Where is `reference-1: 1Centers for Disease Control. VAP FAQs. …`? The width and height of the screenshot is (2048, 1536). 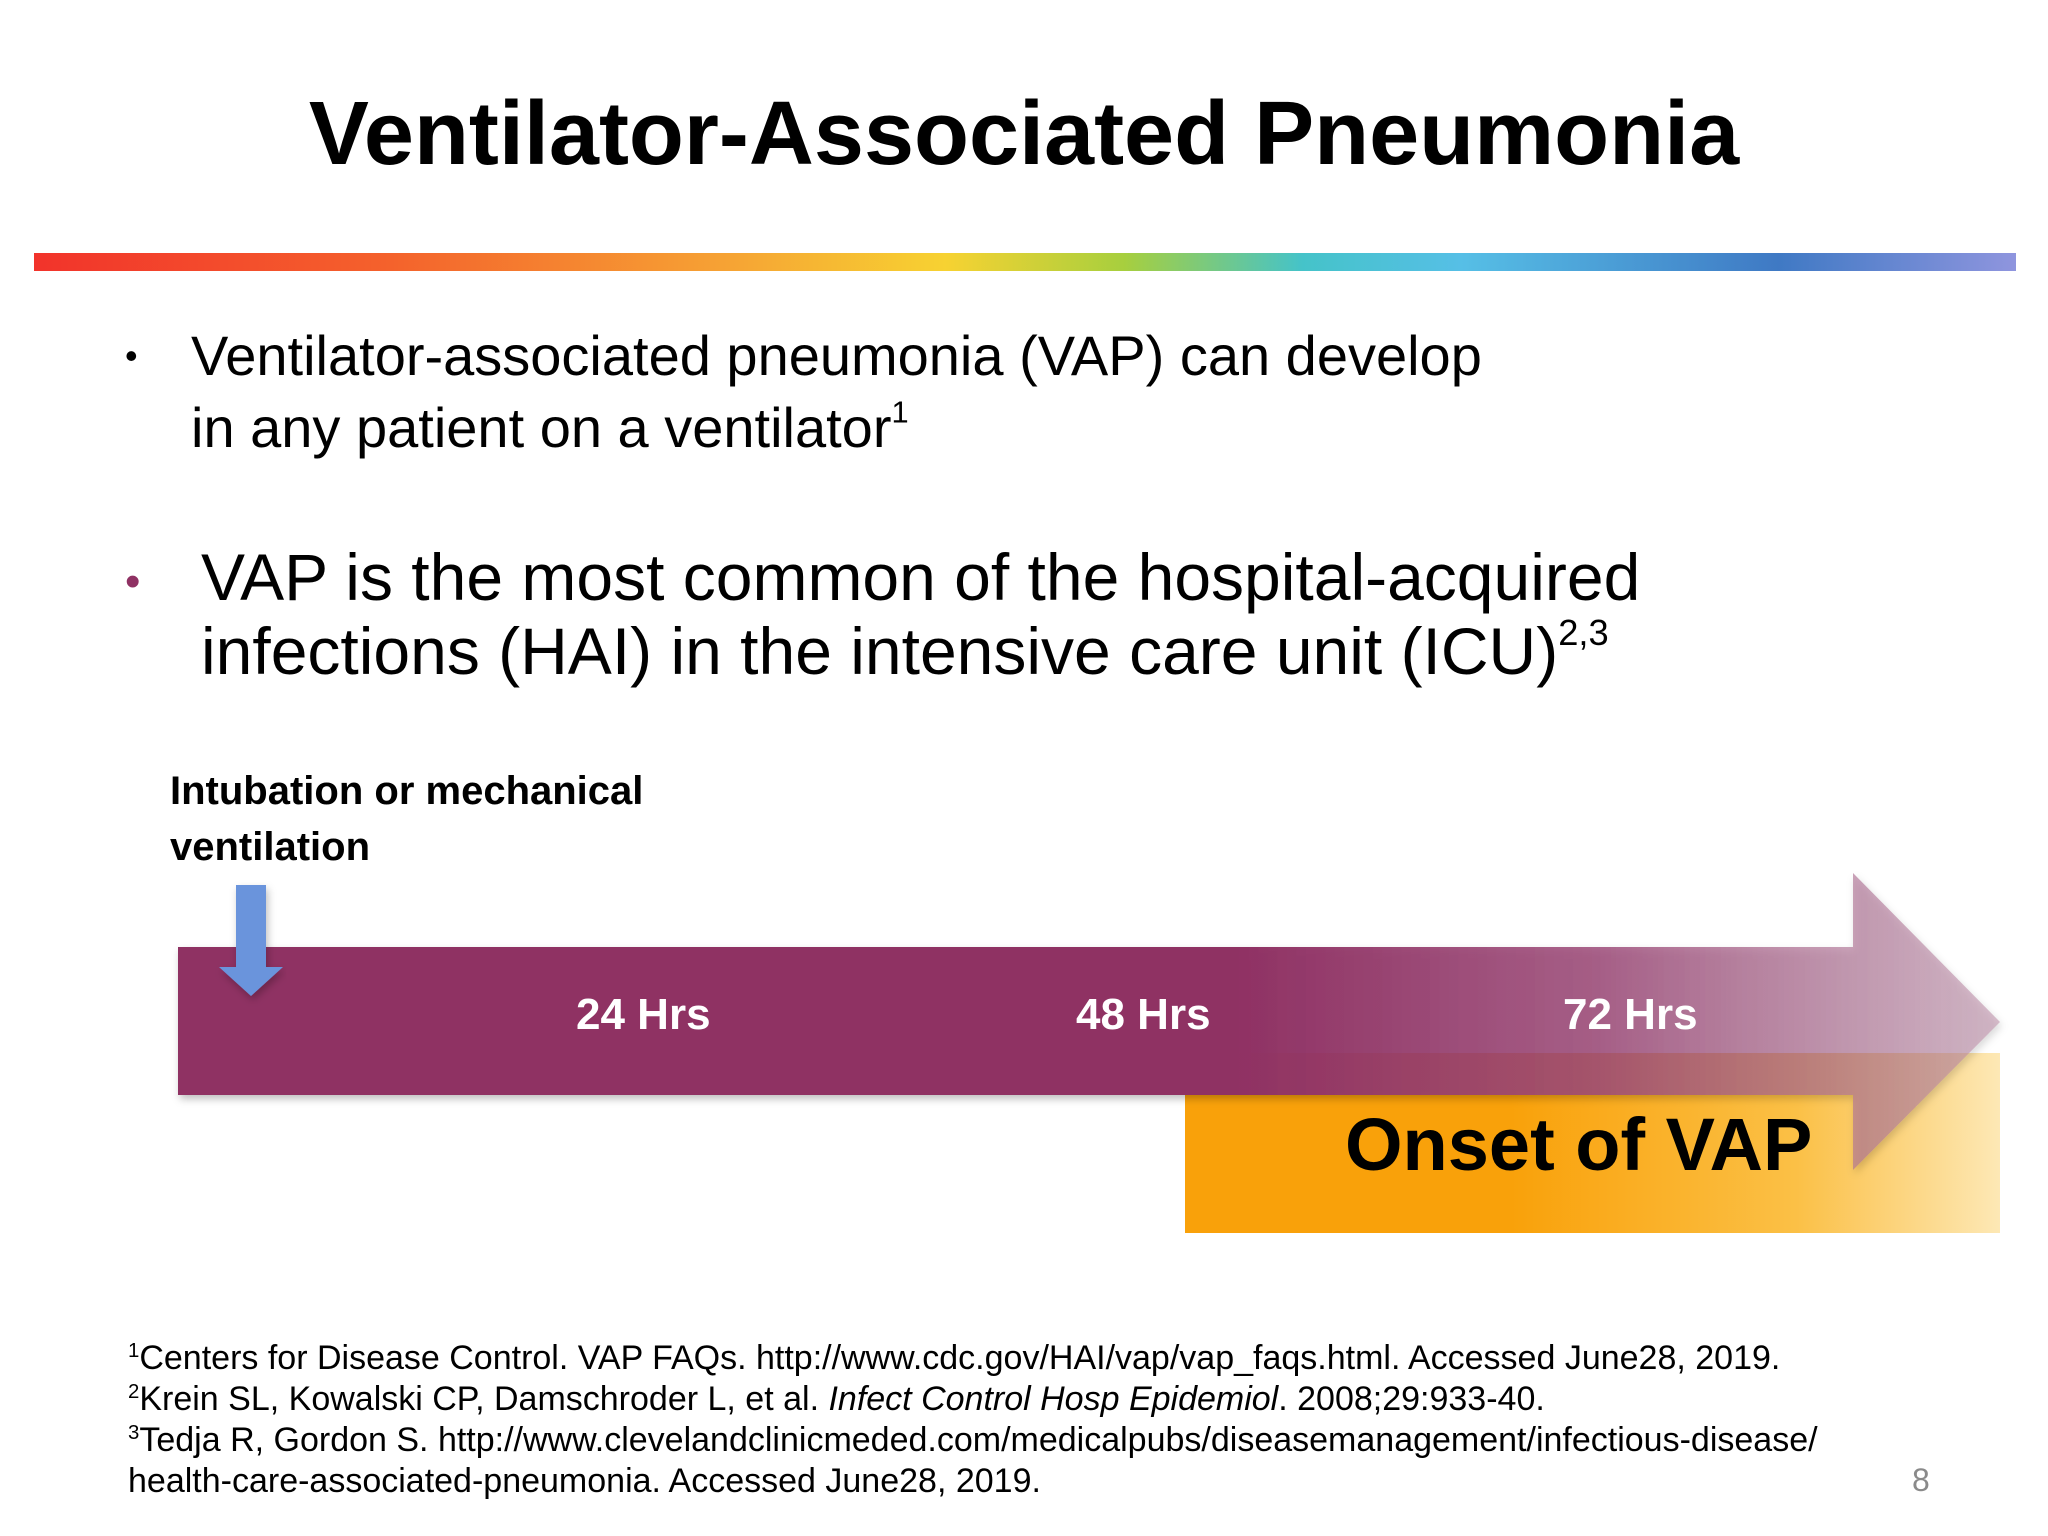
reference-1: 1Centers for Disease Control. VAP FAQs. … is located at coordinates (1028, 1358).